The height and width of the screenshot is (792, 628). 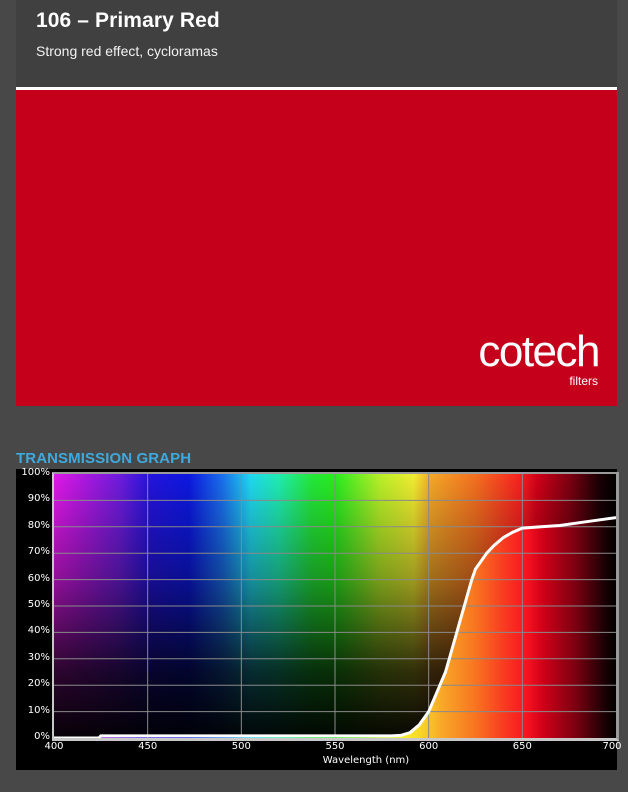 What do you see at coordinates (38, 552) in the screenshot?
I see `y-tick-label: 70%` at bounding box center [38, 552].